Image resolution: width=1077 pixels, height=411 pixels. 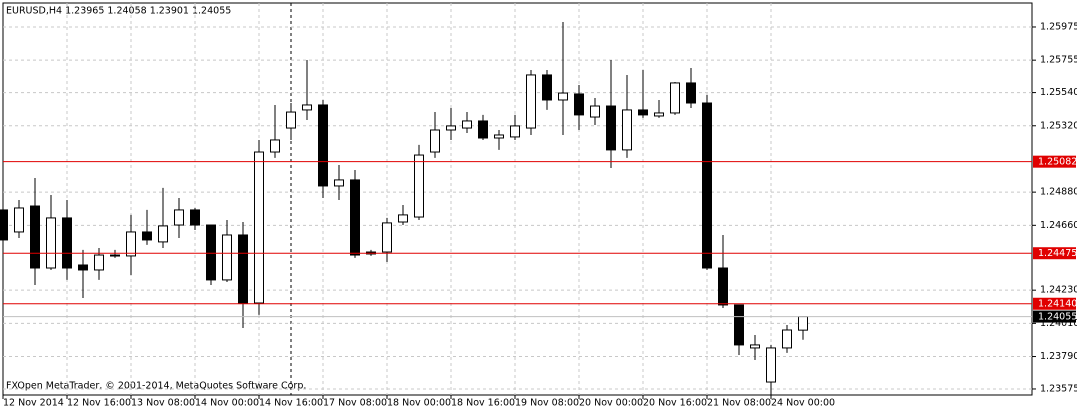 I want to click on x-tick-label: 13 Nov 08:00, so click(x=163, y=403).